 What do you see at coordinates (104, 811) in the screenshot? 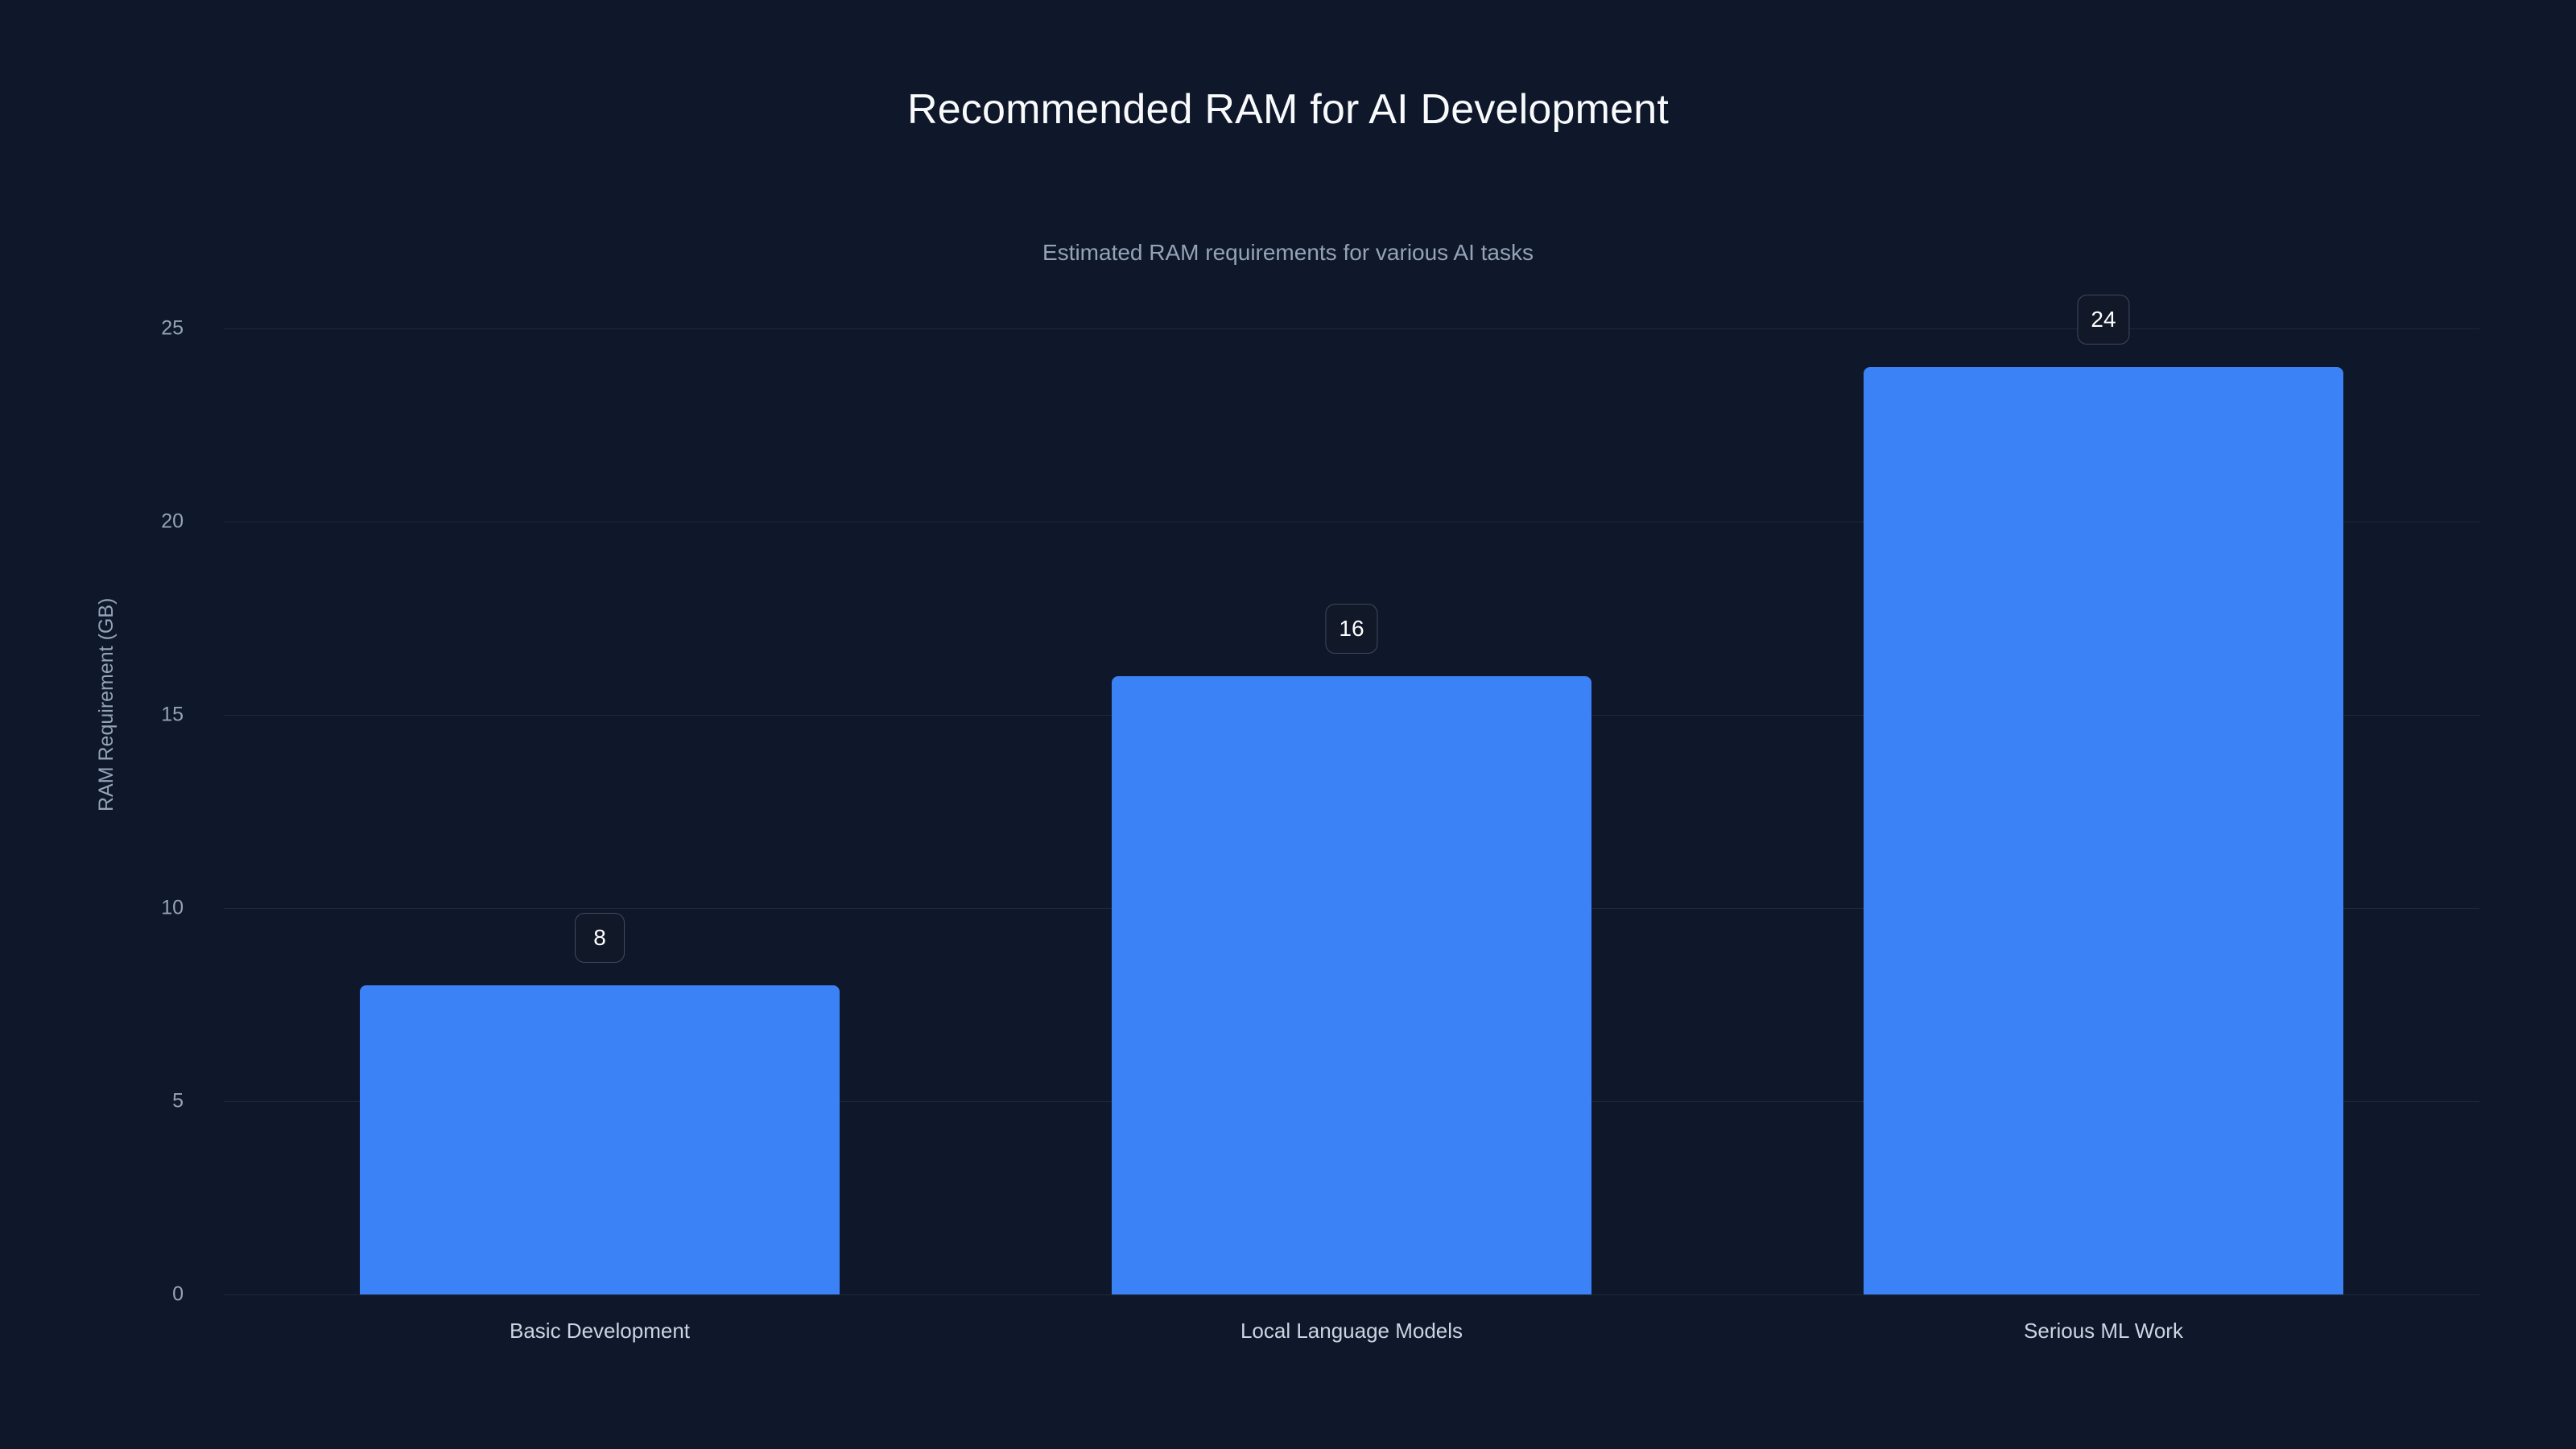
I see `y-axis-tick-labels: 0 5 10 15 20 25` at bounding box center [104, 811].